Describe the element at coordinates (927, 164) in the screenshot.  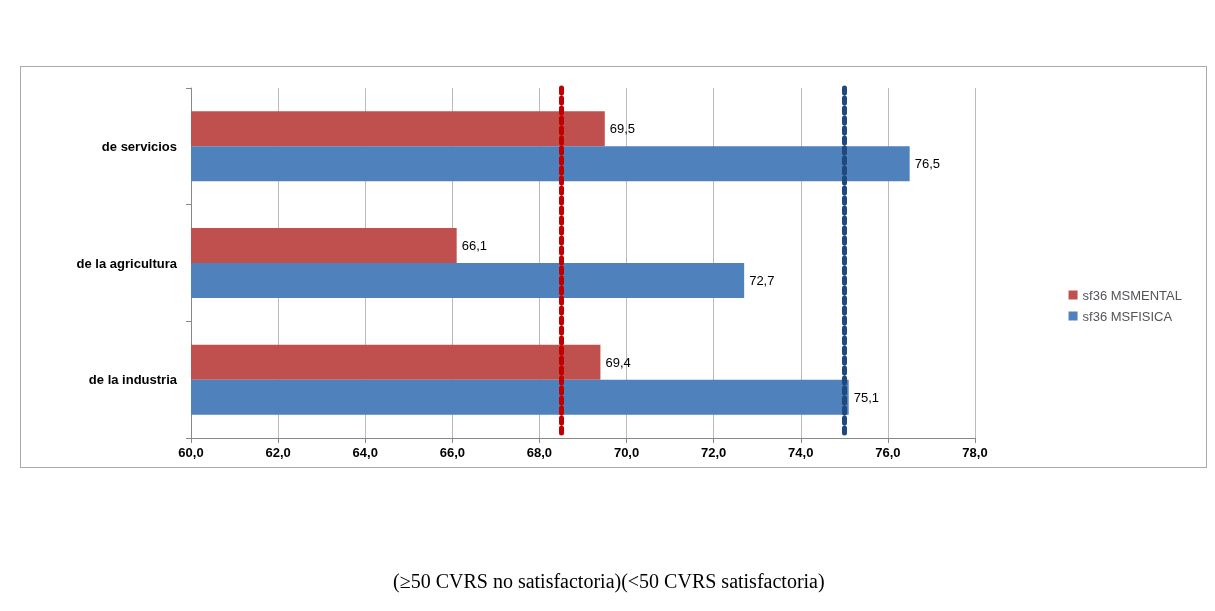
I see `data-label: 76,5` at that location.